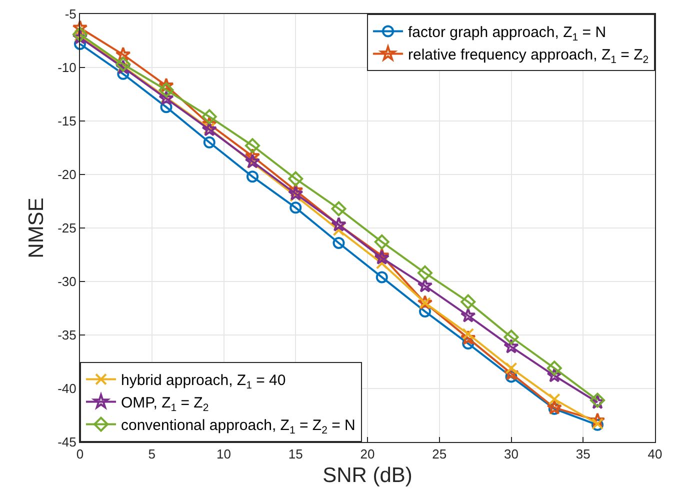 Image resolution: width=693 pixels, height=500 pixels. Describe the element at coordinates (511, 454) in the screenshot. I see `x-tick-label: 30` at that location.